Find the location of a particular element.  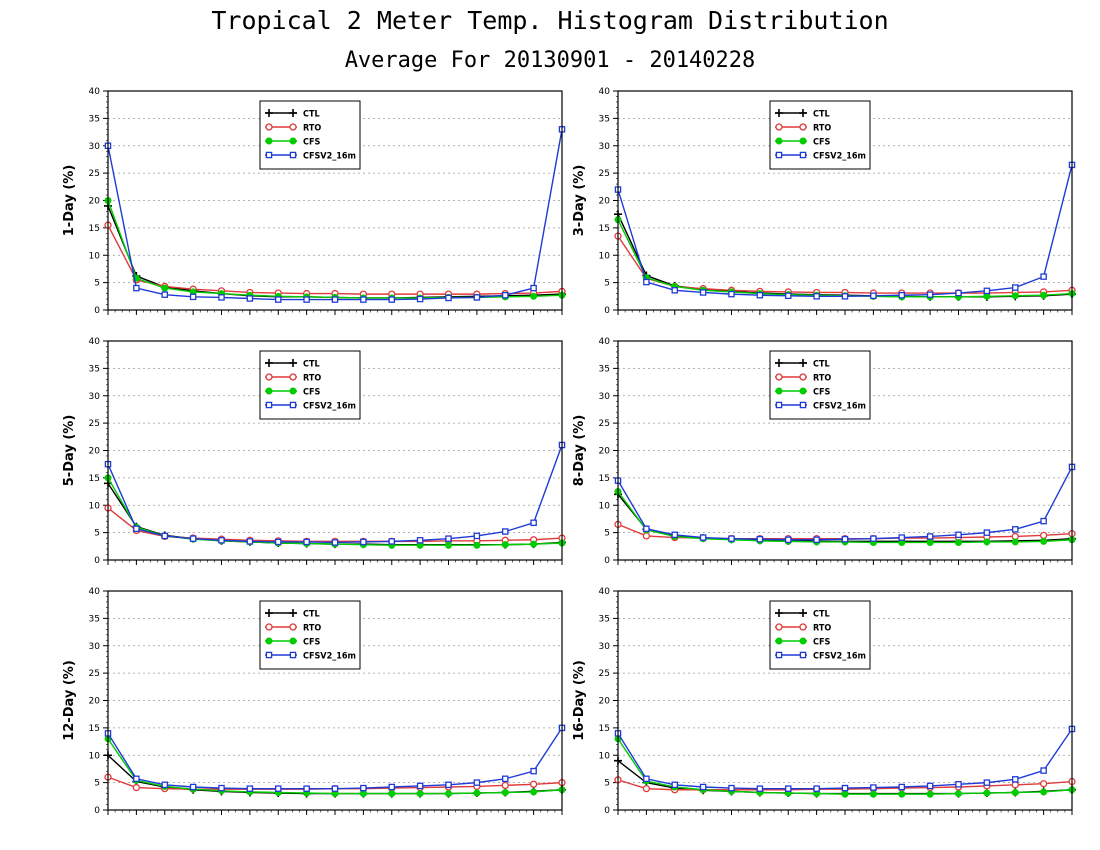

legend-label-cfs: CFS is located at coordinates (311, 143).